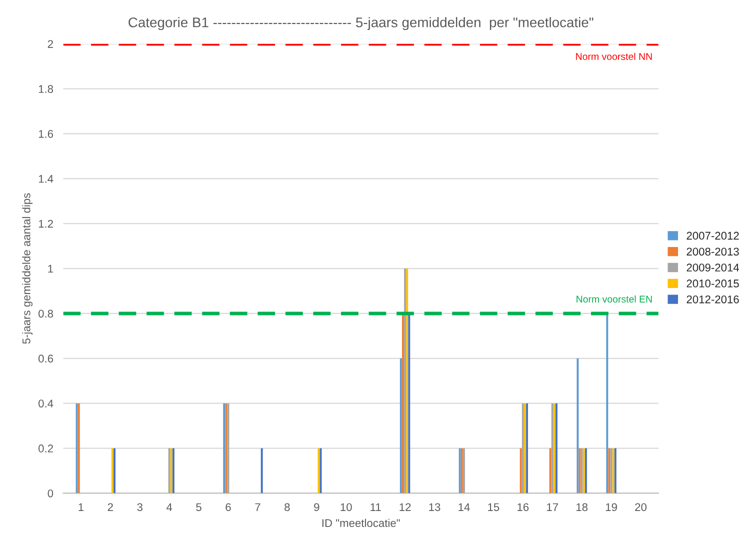 This screenshot has height=548, width=744. I want to click on y-tick-label: 1.8, so click(46, 89).